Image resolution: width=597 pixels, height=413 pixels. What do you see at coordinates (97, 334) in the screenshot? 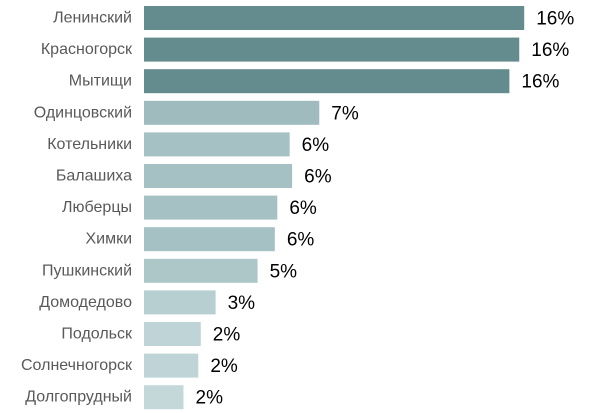
I see `category-label: Подольск` at bounding box center [97, 334].